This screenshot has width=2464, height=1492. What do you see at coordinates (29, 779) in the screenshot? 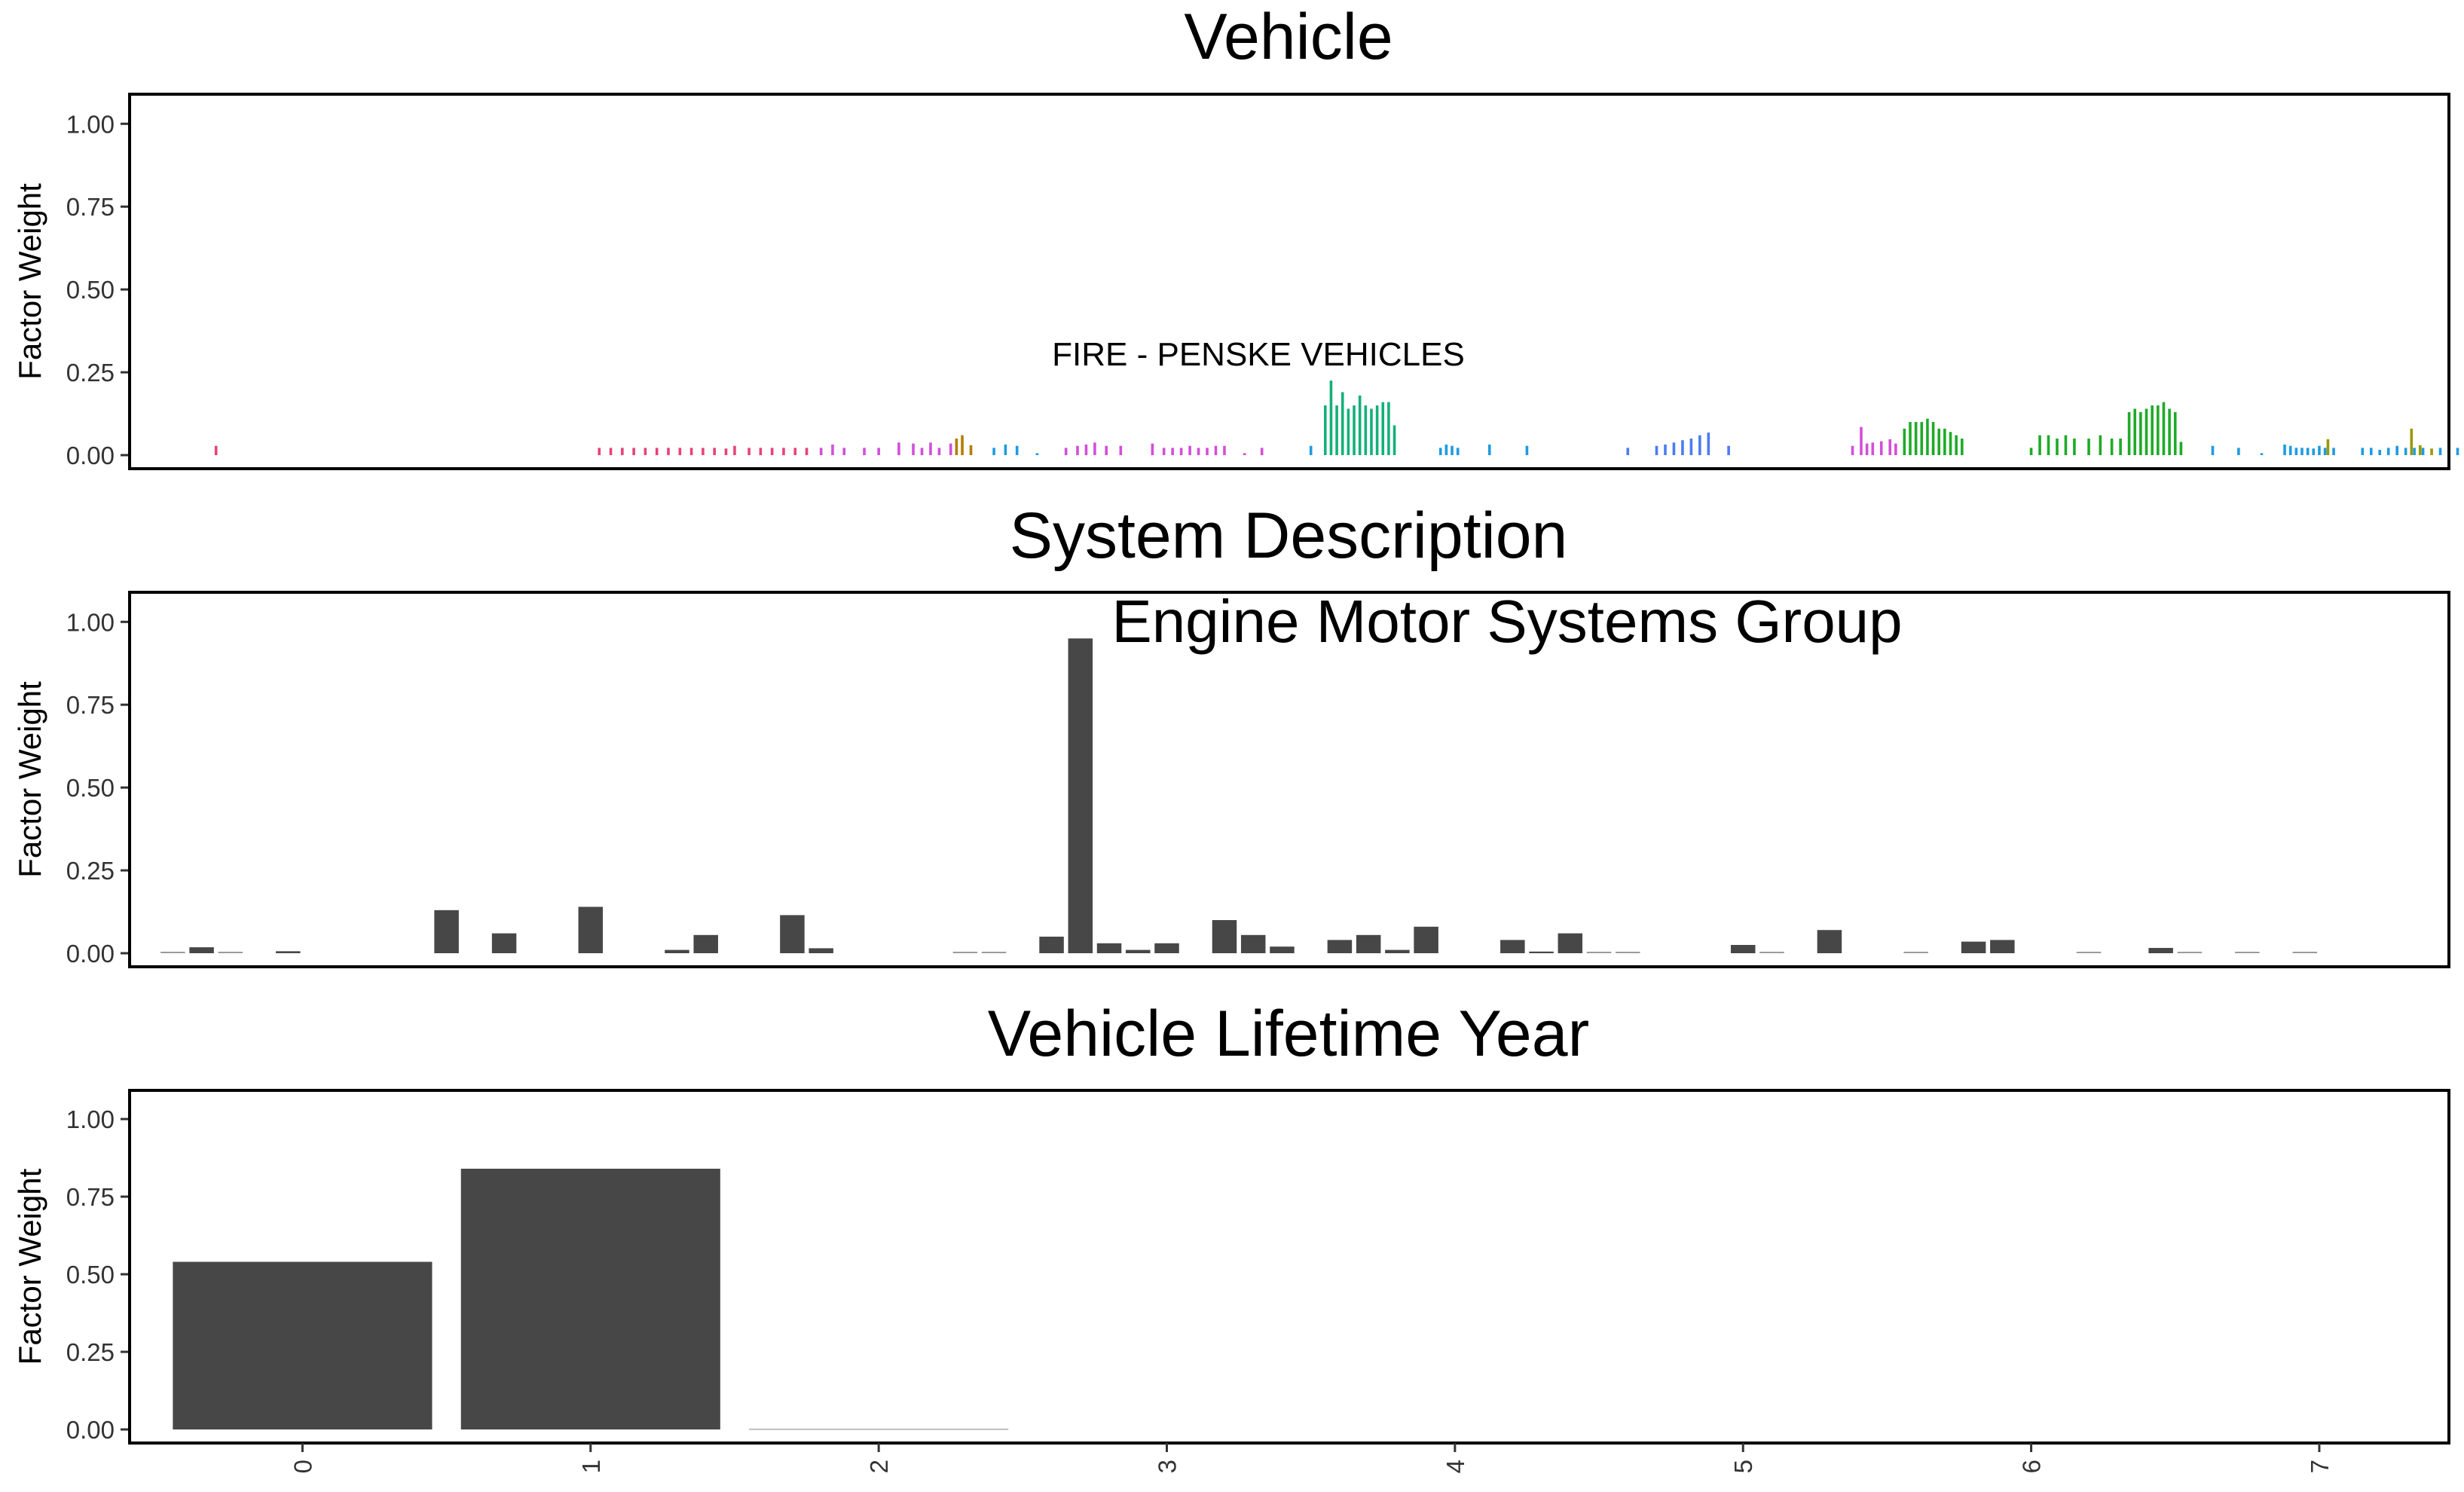
I see `y-axis-label: Factor Weight` at bounding box center [29, 779].